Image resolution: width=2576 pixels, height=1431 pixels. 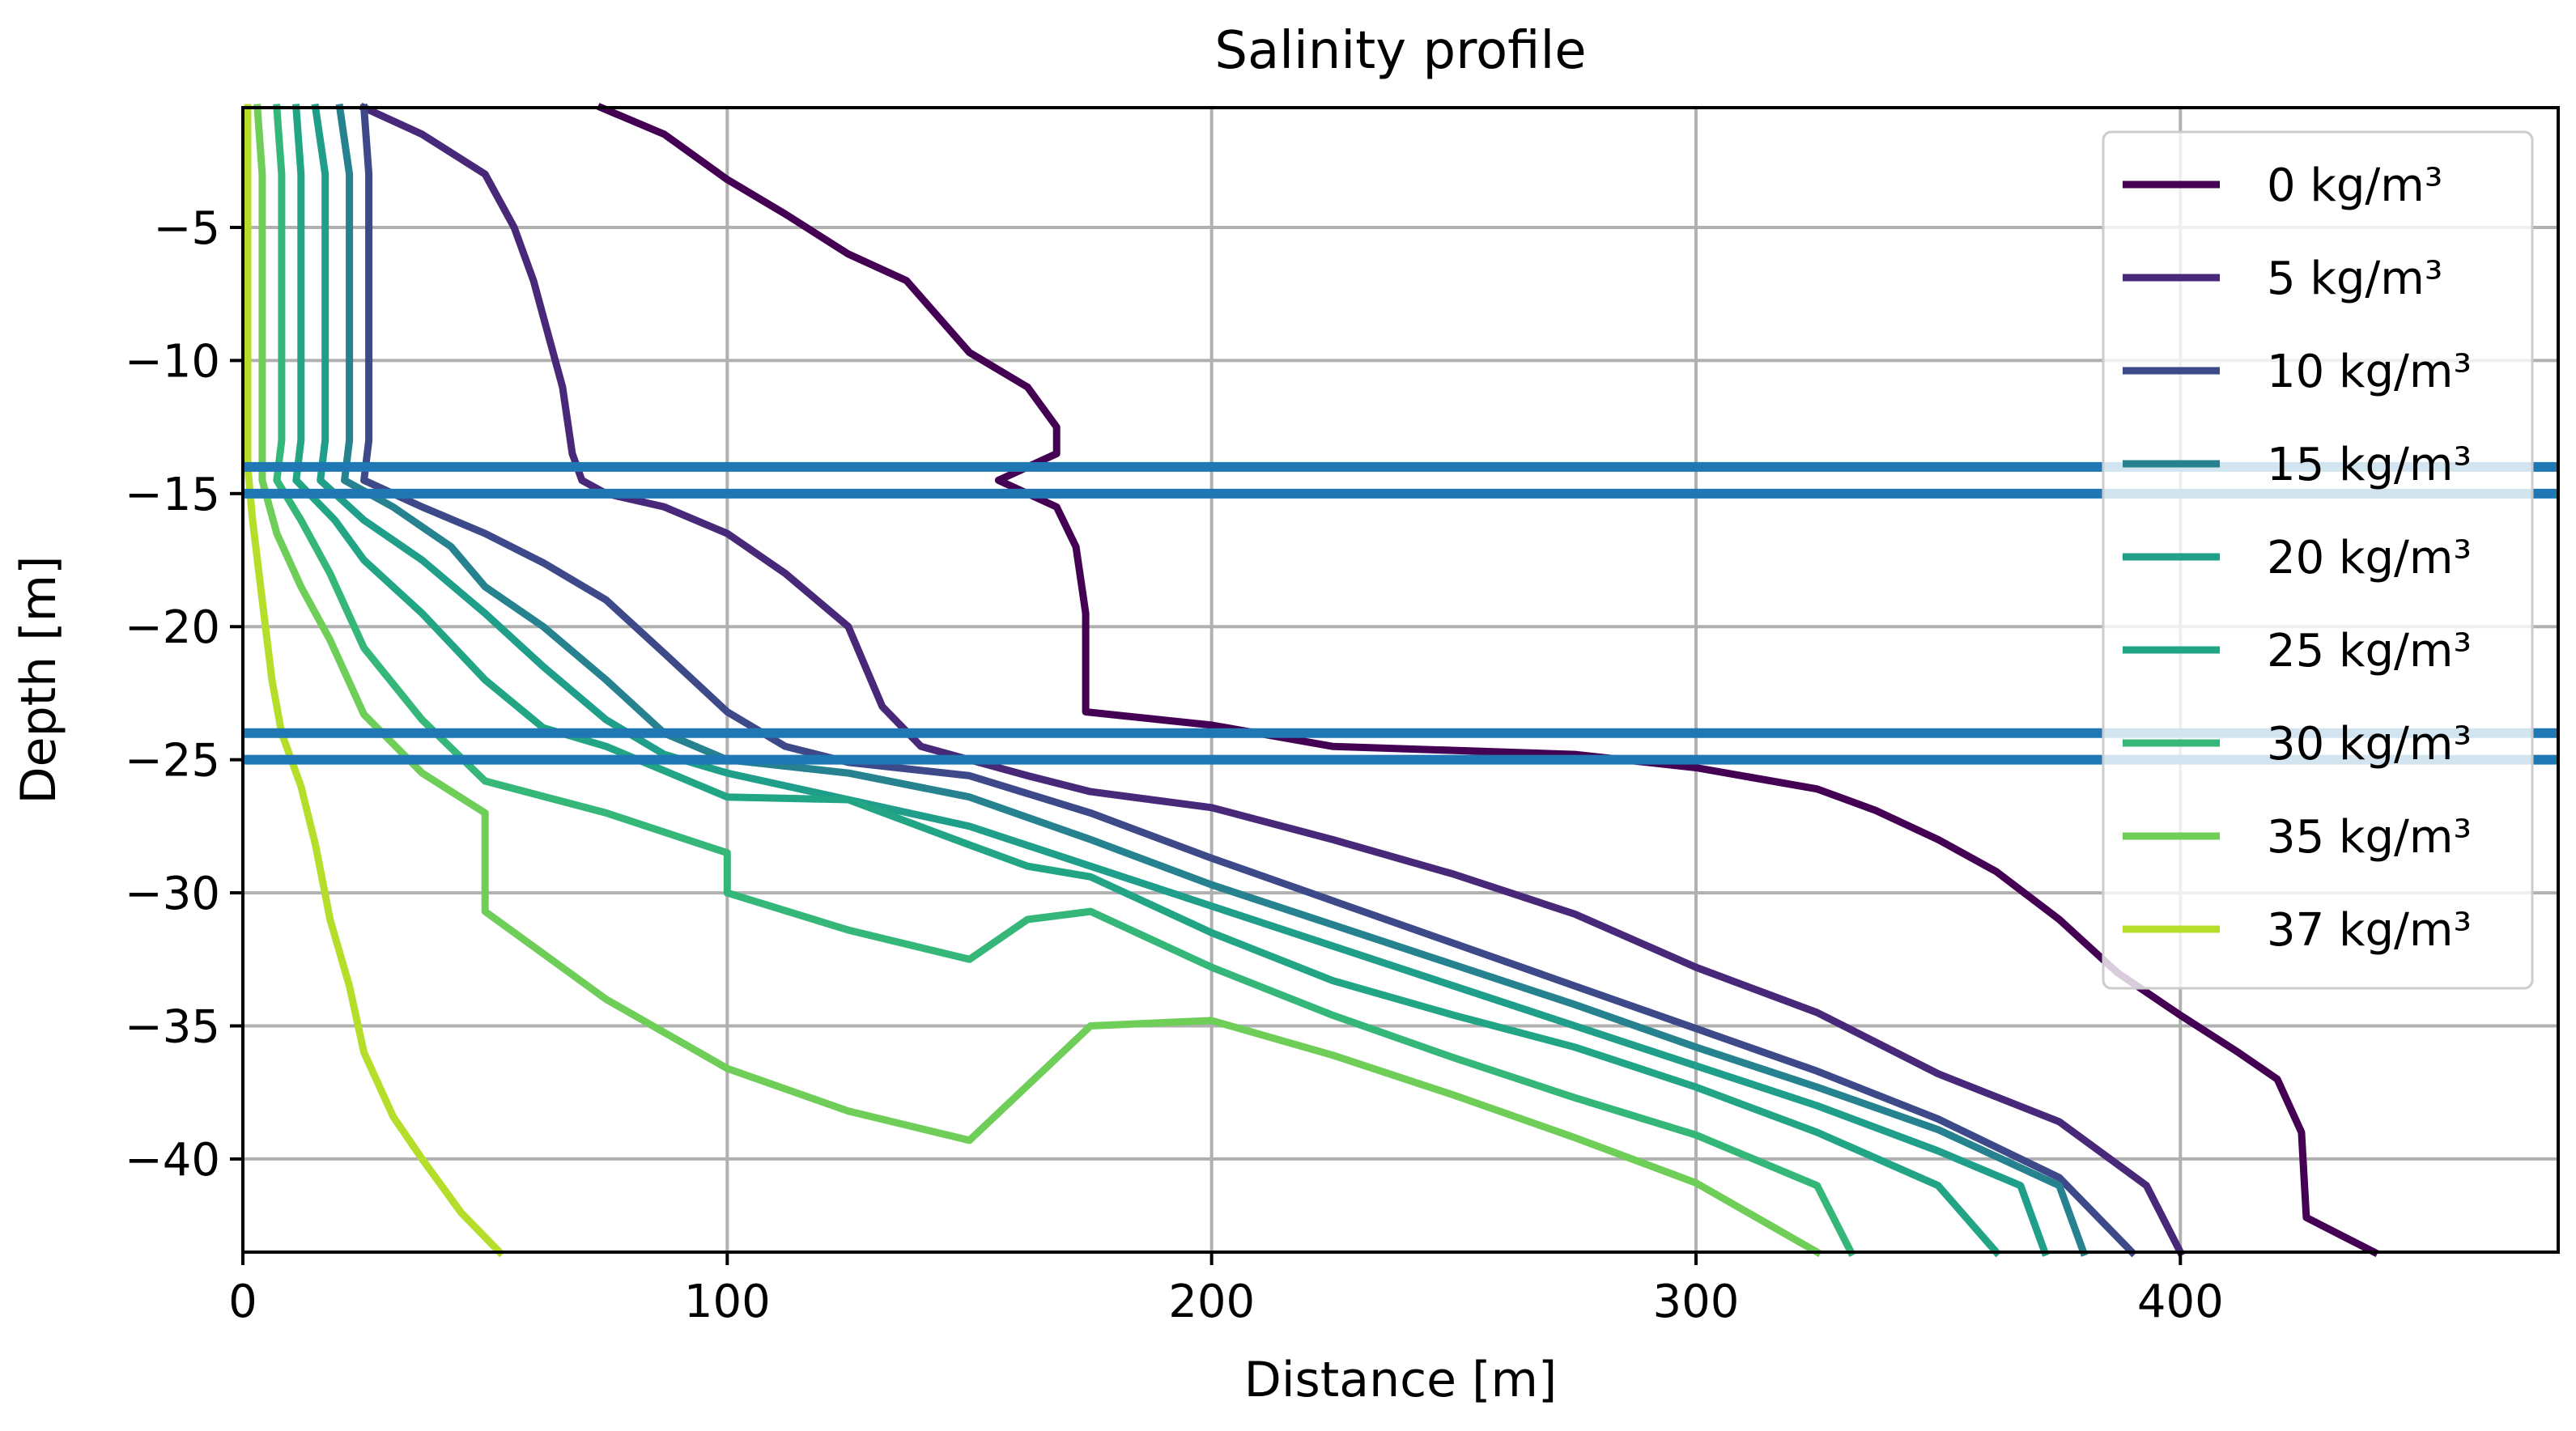 What do you see at coordinates (184, 694) in the screenshot?
I see `y-axis-ticks: −5 −10 −15 −20 −25 −30 −35 −40` at bounding box center [184, 694].